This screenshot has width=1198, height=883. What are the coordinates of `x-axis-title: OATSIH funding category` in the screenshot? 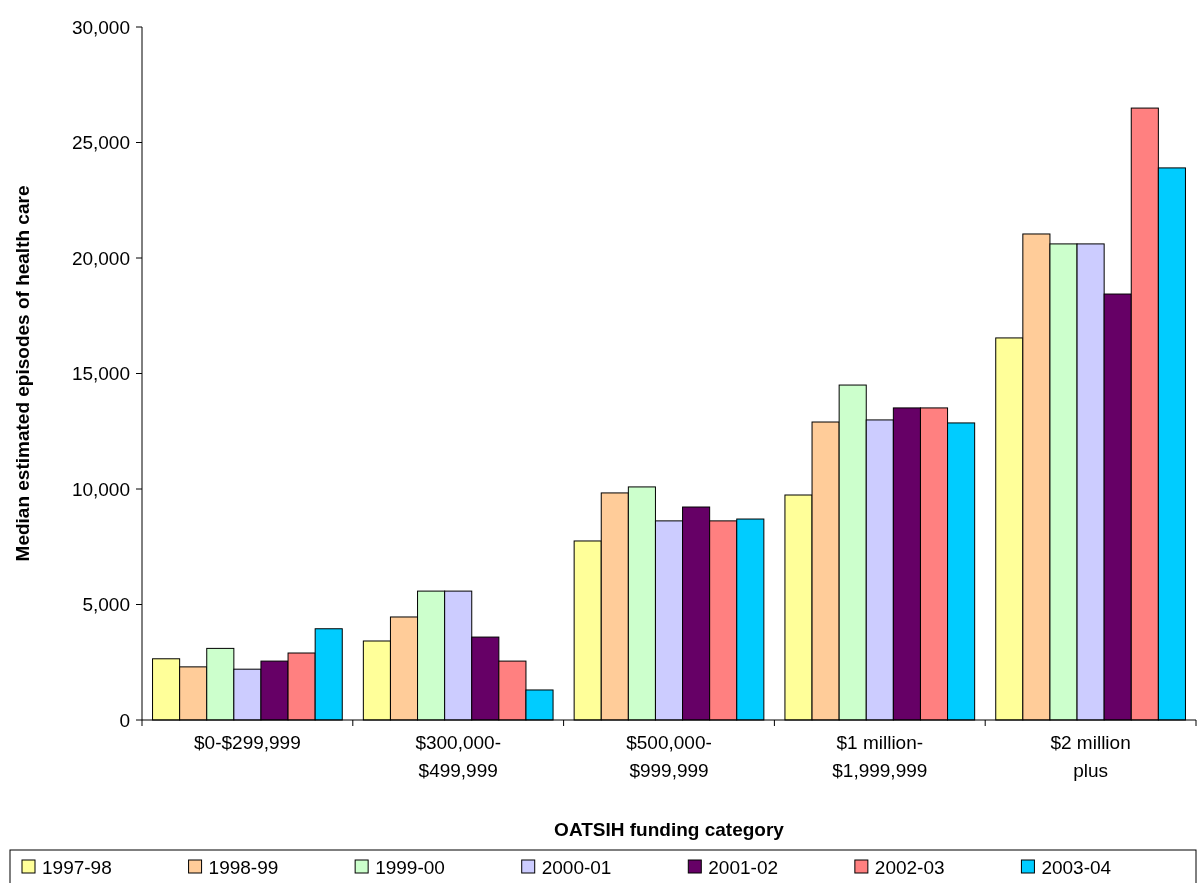 It's located at (669, 829).